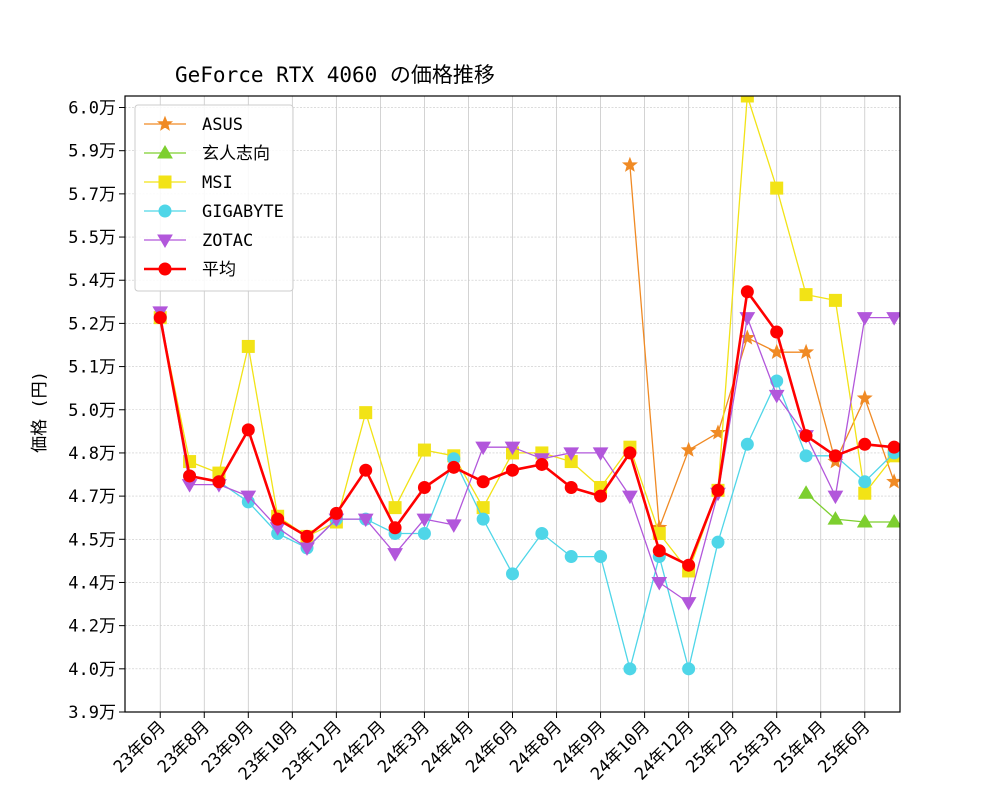 This screenshot has height=800, width=1000. What do you see at coordinates (92, 324) in the screenshot?
I see `y-tick-label: 5.2万` at bounding box center [92, 324].